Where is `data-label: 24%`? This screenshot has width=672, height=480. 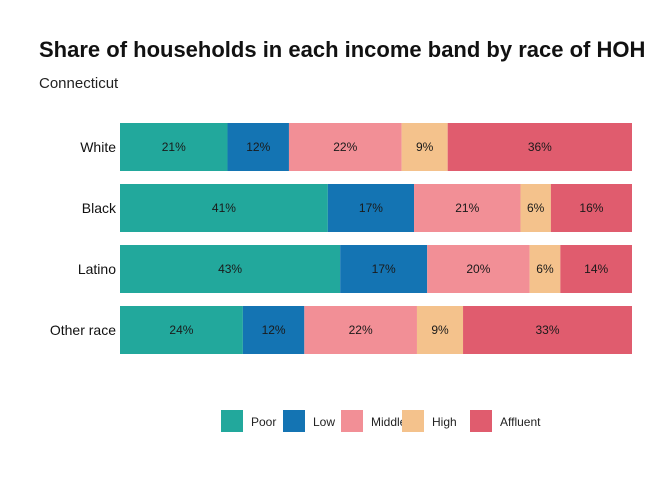 data-label: 24% is located at coordinates (181, 330).